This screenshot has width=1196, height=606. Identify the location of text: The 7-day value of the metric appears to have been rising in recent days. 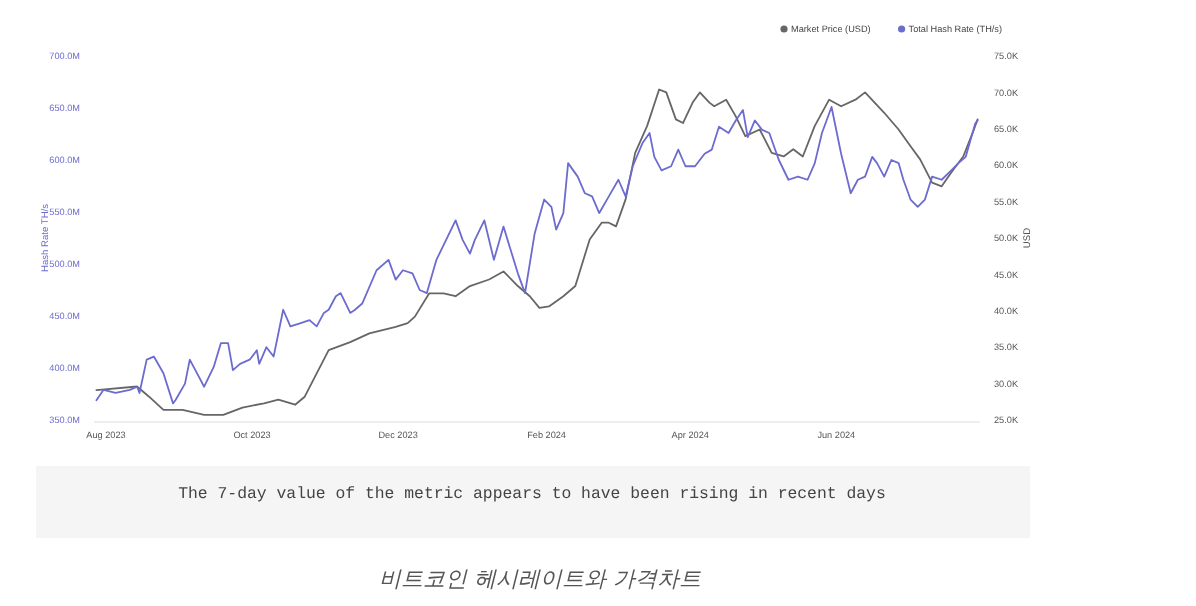
(532, 495).